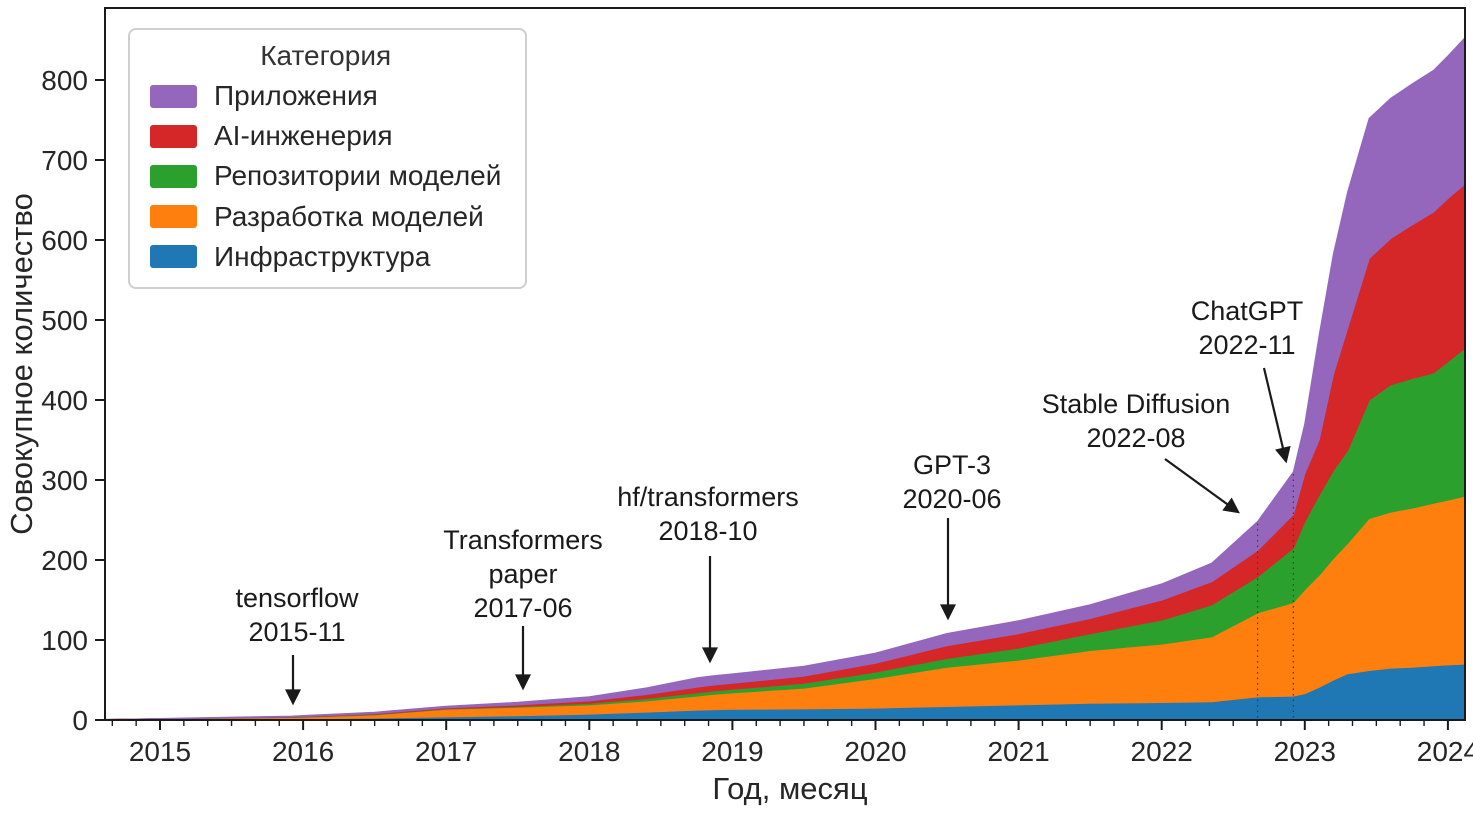  What do you see at coordinates (303, 751) in the screenshot?
I see `x-tick-label: 2016` at bounding box center [303, 751].